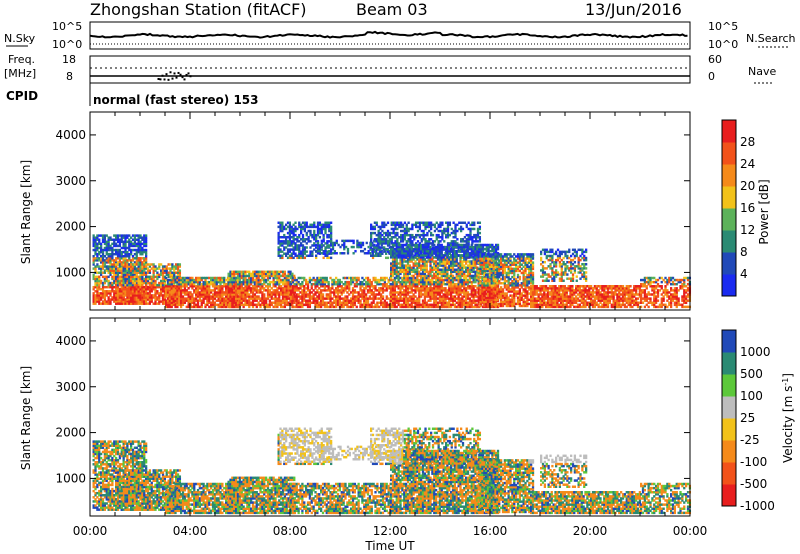 This screenshot has width=800, height=554. What do you see at coordinates (711, 76) in the screenshot?
I see `freq-right-tick-bottom: 0` at bounding box center [711, 76].